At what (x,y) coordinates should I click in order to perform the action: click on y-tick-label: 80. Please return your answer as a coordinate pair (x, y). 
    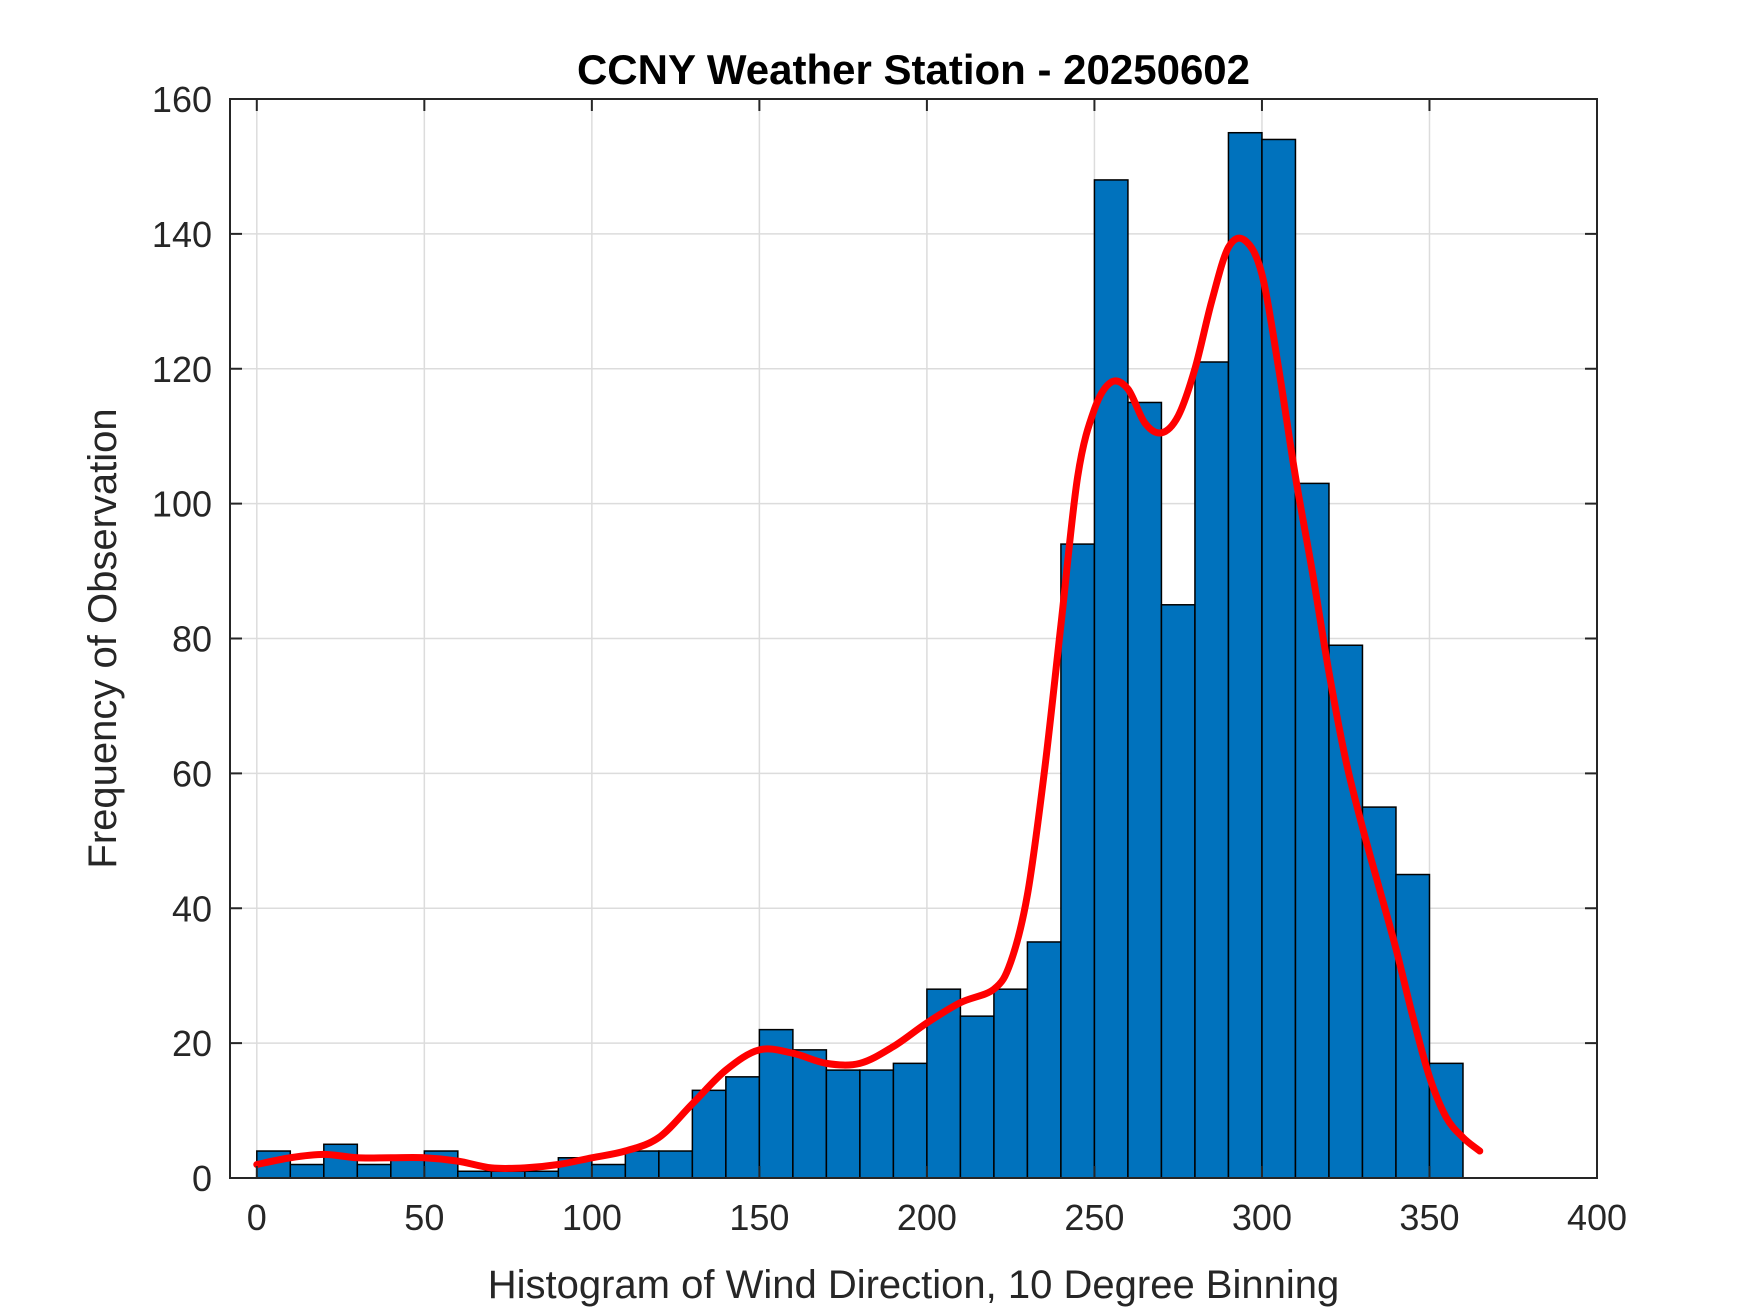
    Looking at the image, I should click on (192, 639).